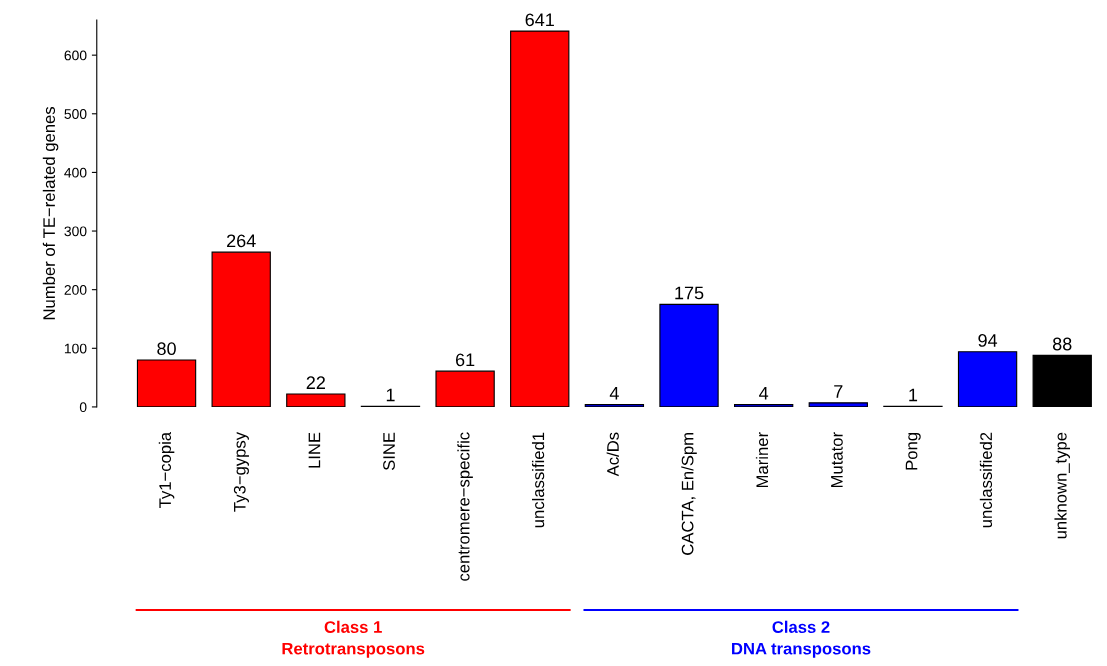 Image resolution: width=1107 pixels, height=666 pixels. What do you see at coordinates (75, 114) in the screenshot?
I see `y-tick-label: 500` at bounding box center [75, 114].